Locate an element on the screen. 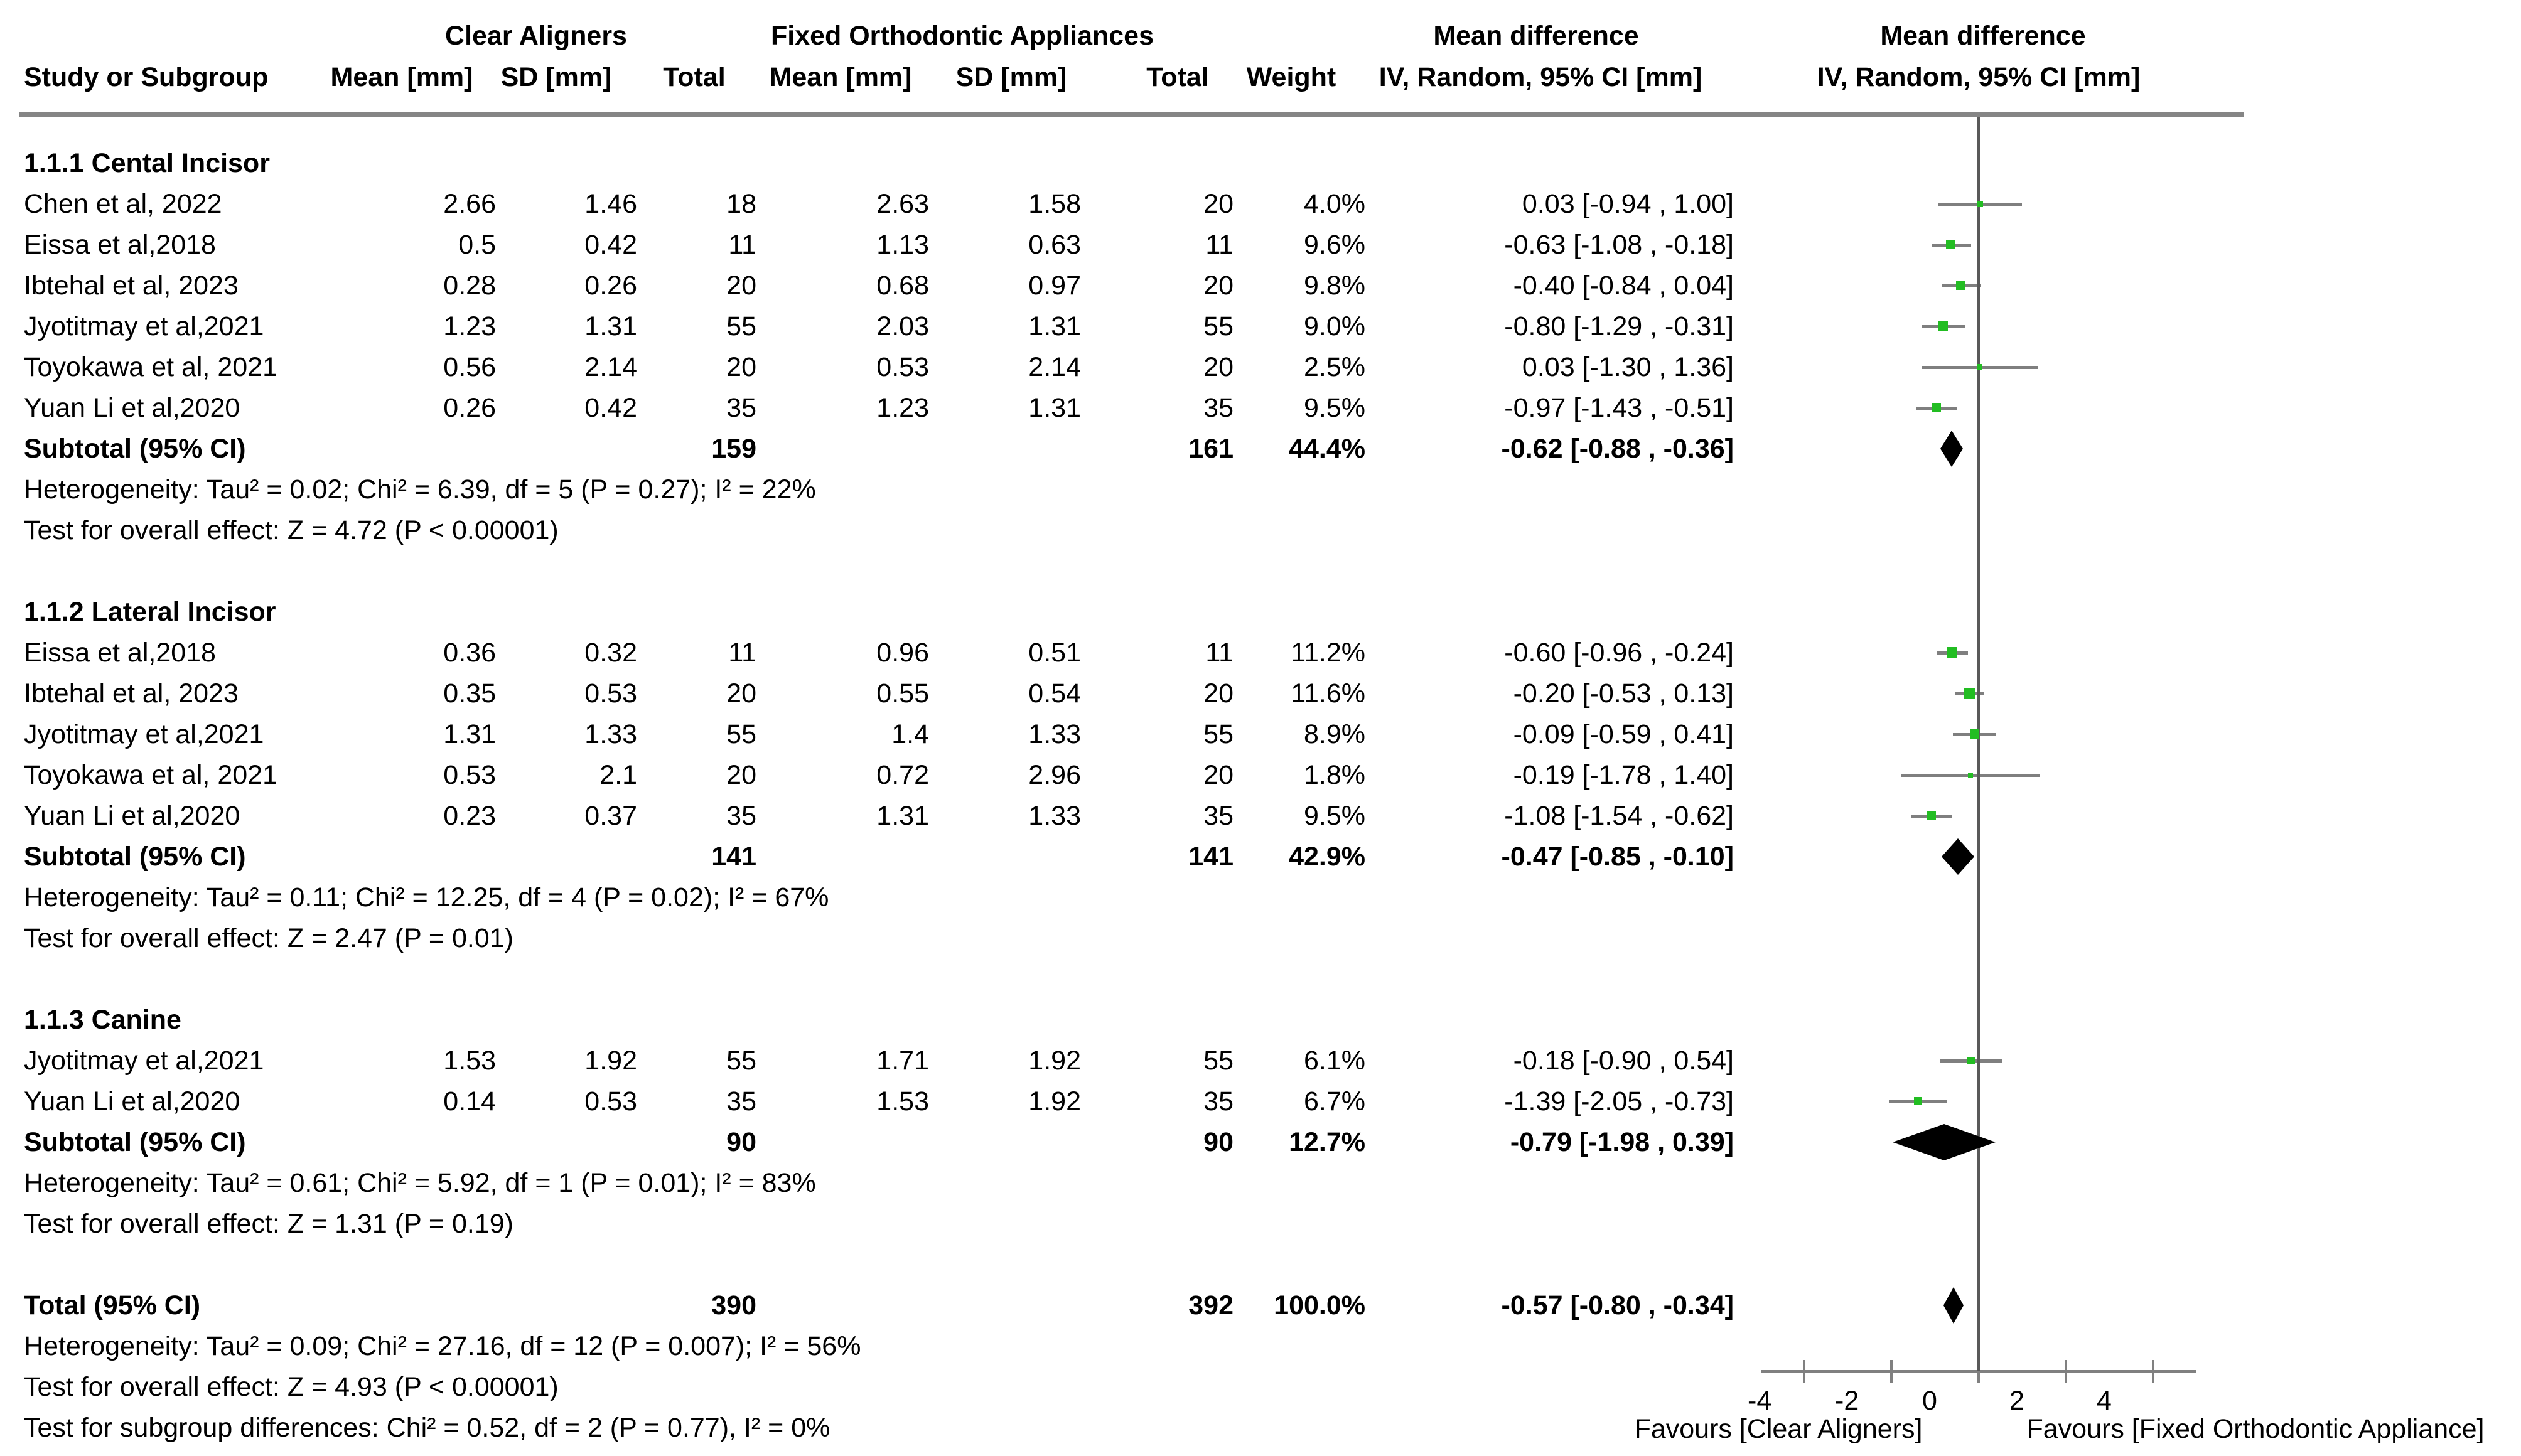 Image resolution: width=2521 pixels, height=1456 pixels. pooled-weight: 44.4% is located at coordinates (1327, 449).